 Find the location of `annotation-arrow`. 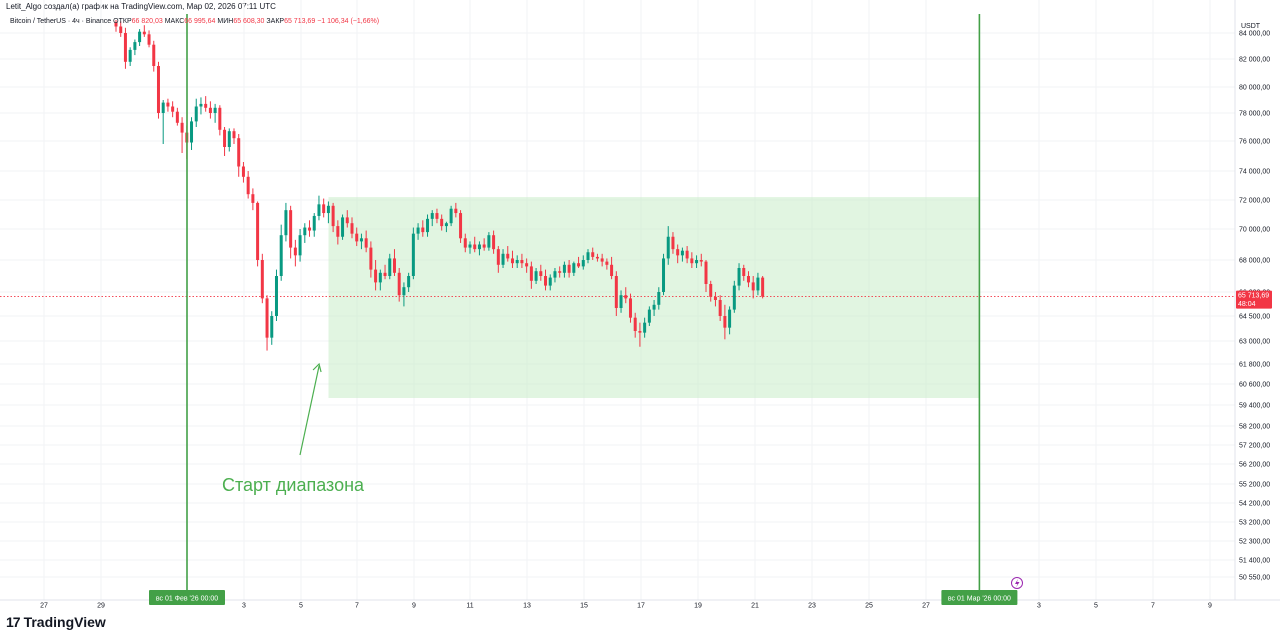

annotation-arrow is located at coordinates (309, 410).